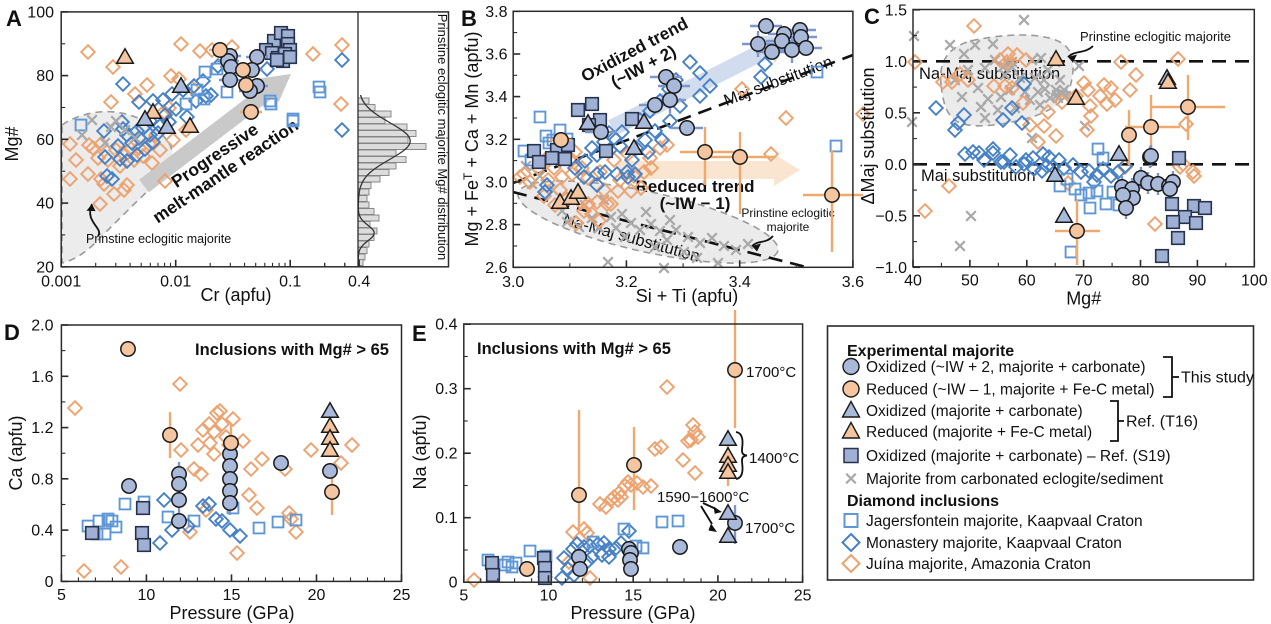 The width and height of the screenshot is (1271, 624). I want to click on svg-text: Experimental majorite, so click(930, 351).